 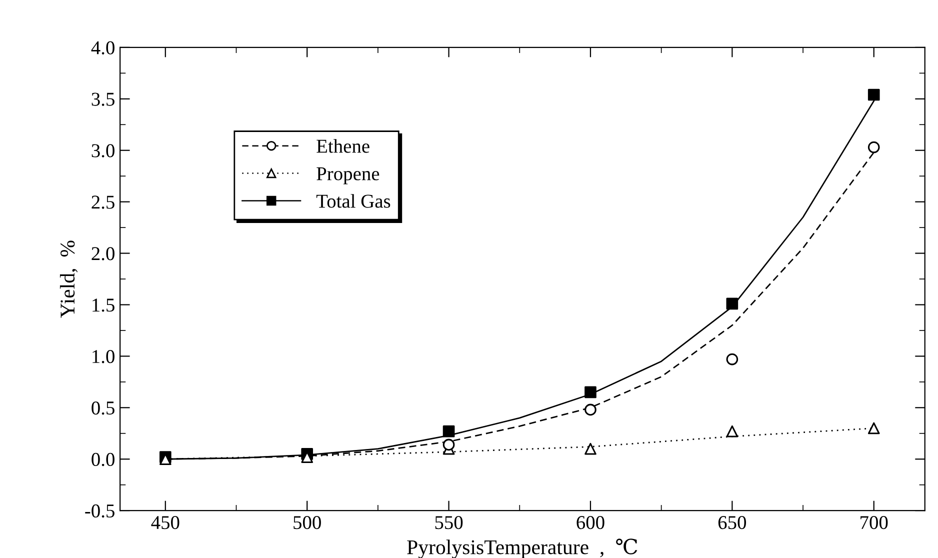 What do you see at coordinates (103, 253) in the screenshot?
I see `y-tick-label: 2.0` at bounding box center [103, 253].